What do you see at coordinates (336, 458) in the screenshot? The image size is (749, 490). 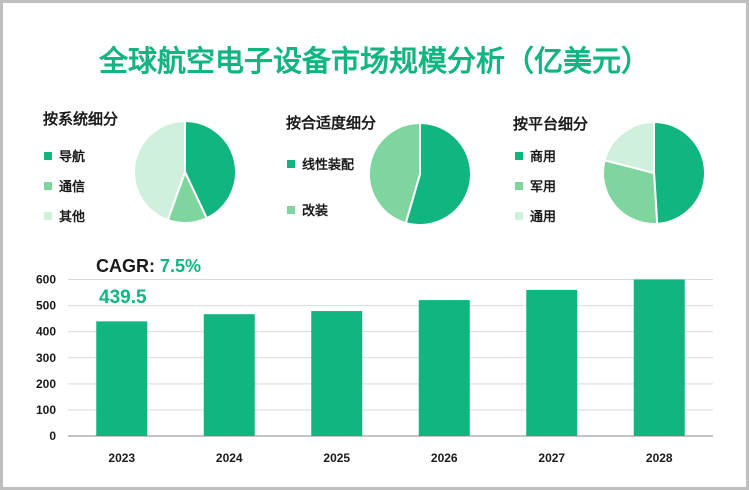 I see `x-tick-label: 2025` at bounding box center [336, 458].